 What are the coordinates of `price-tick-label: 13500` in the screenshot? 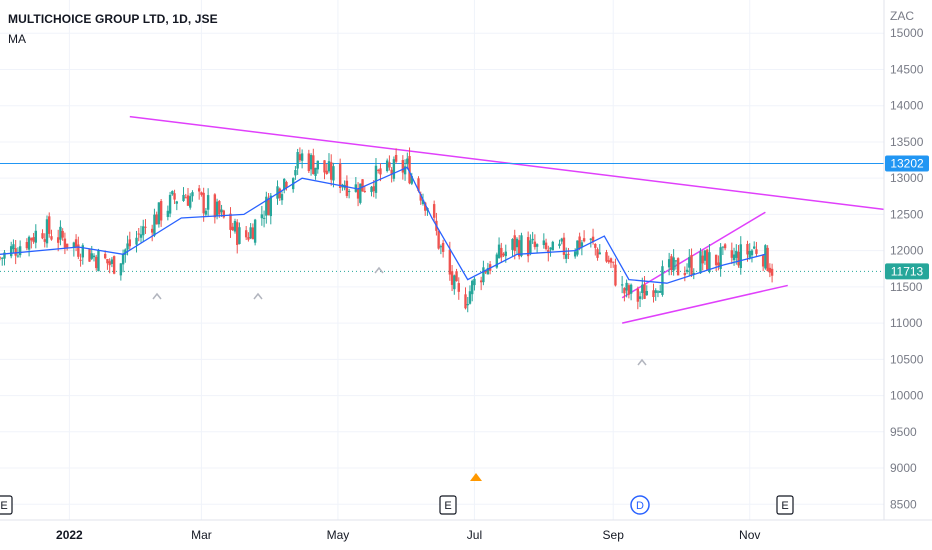 It's located at (907, 142).